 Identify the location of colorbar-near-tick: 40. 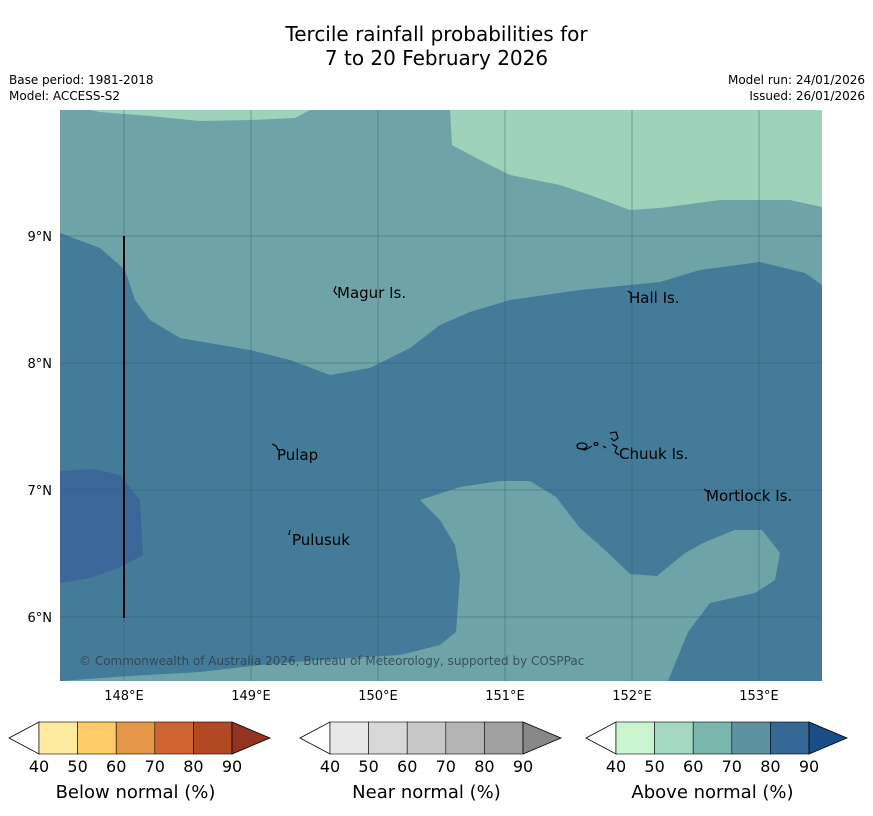
(330, 766).